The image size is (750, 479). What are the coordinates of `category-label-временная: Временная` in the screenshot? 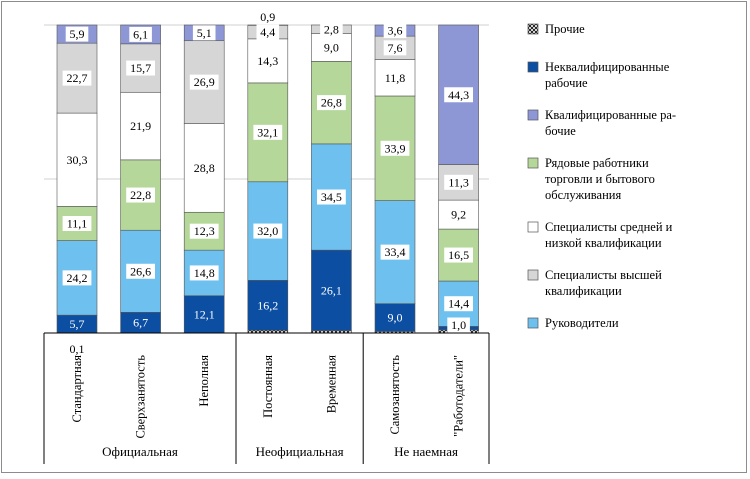 It's located at (331, 384).